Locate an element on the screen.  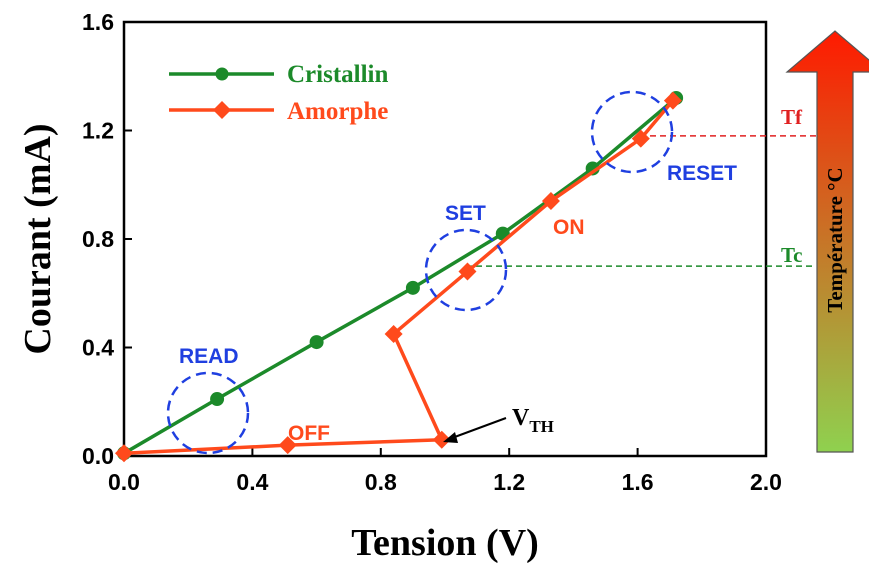
on-label: ON is located at coordinates (569, 227).